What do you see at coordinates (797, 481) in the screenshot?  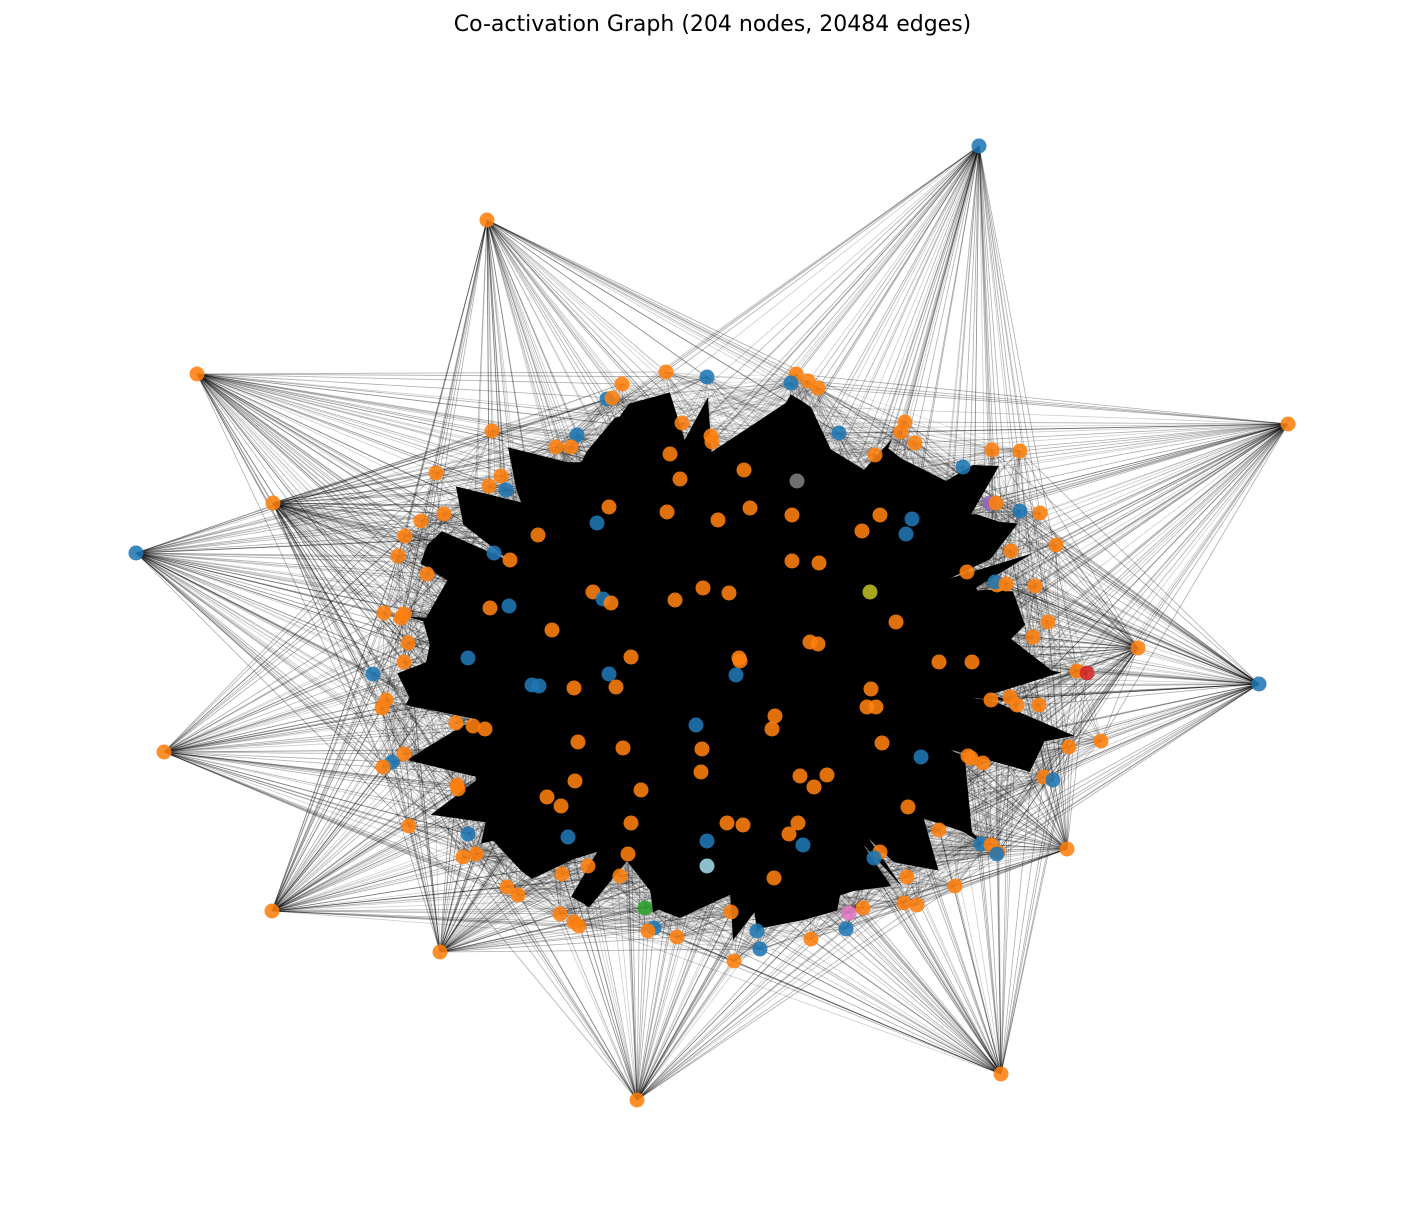 I see `graph-node-gray` at bounding box center [797, 481].